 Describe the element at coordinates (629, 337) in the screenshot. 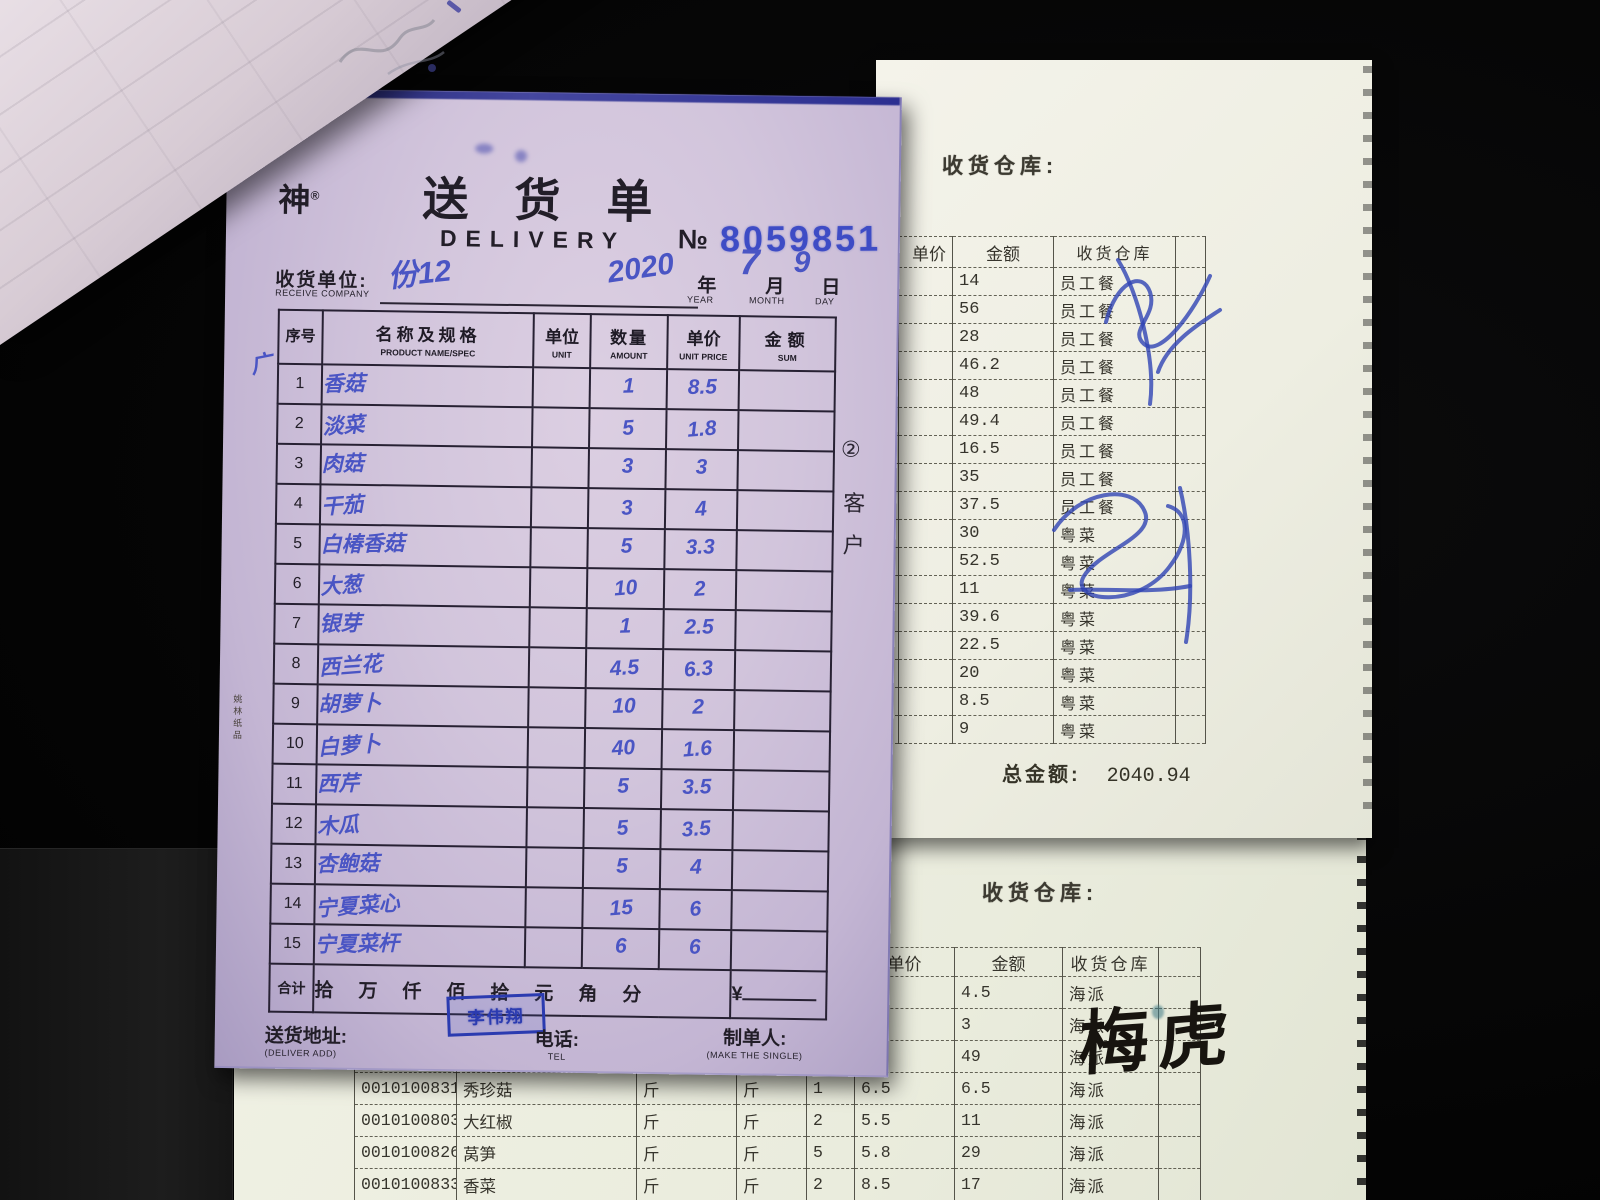

I see `header-amount-cn: 数量` at that location.